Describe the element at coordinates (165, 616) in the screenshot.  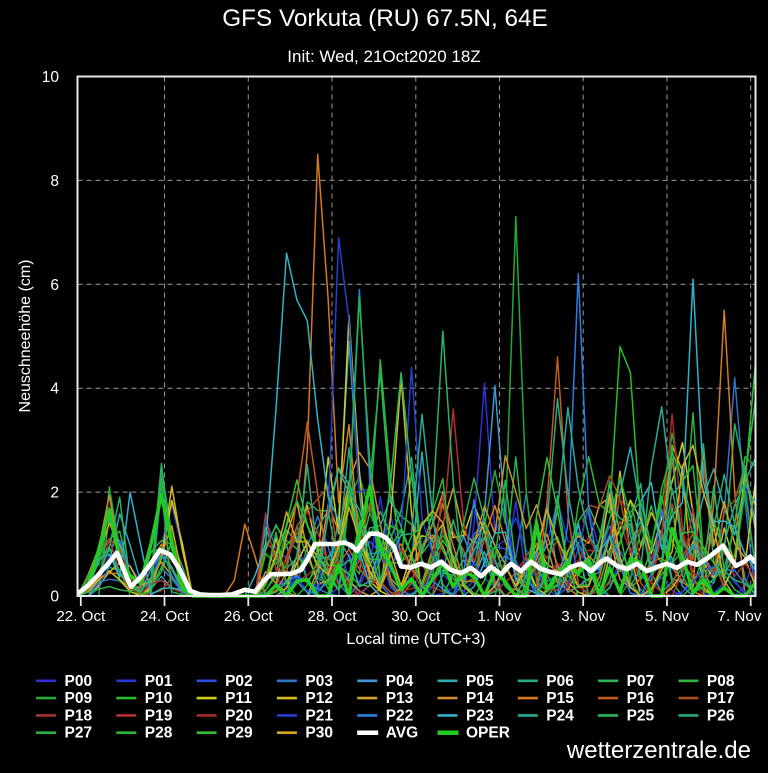
I see `svg-text: 24. Oct` at that location.